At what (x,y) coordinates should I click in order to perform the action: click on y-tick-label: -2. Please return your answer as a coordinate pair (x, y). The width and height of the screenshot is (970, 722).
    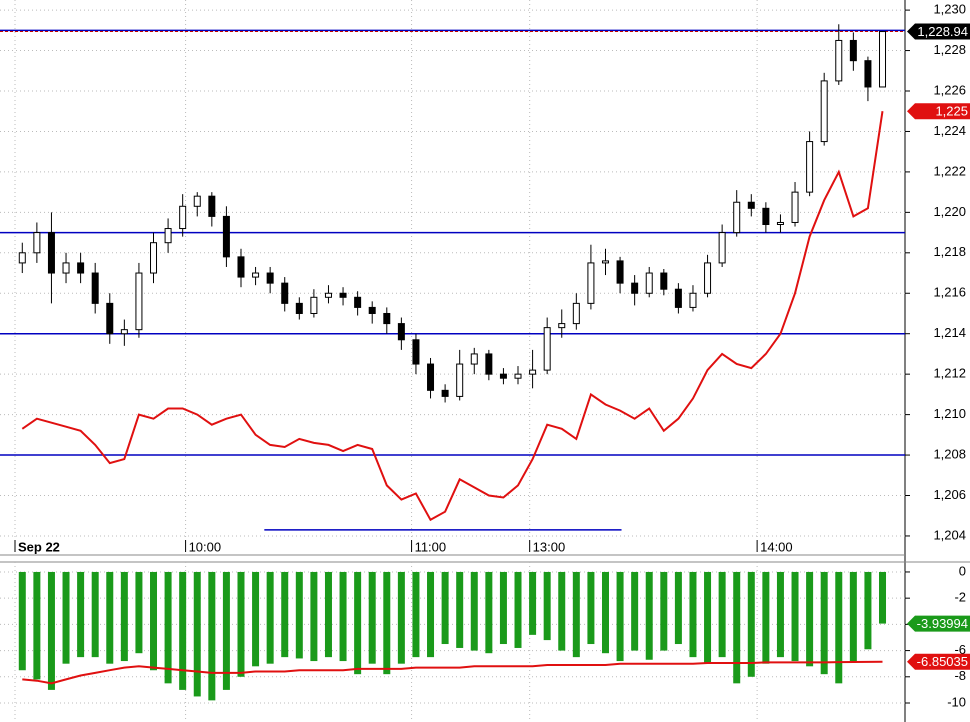
    Looking at the image, I should click on (960, 597).